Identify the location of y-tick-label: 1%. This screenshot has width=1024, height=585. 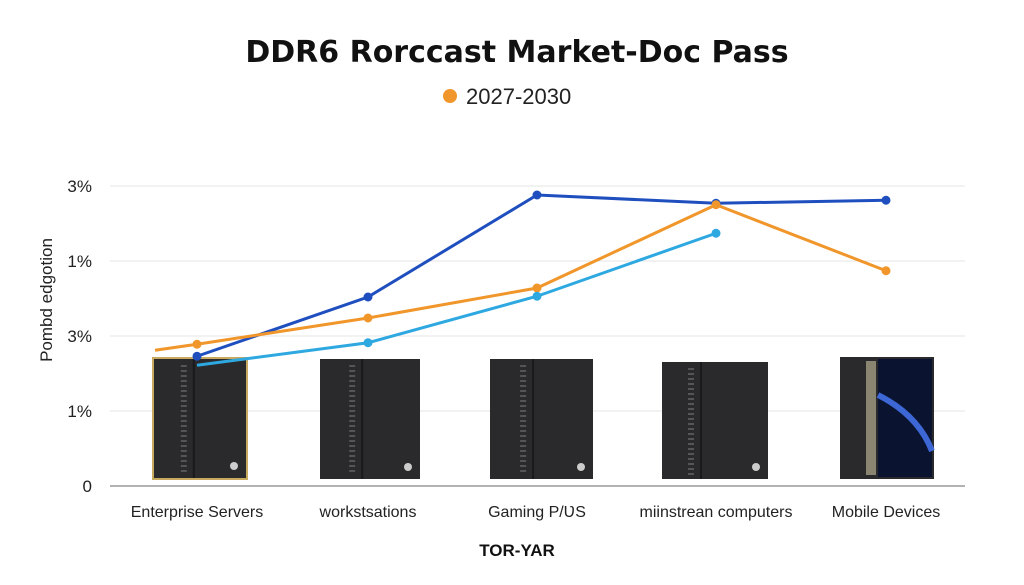
(79, 261).